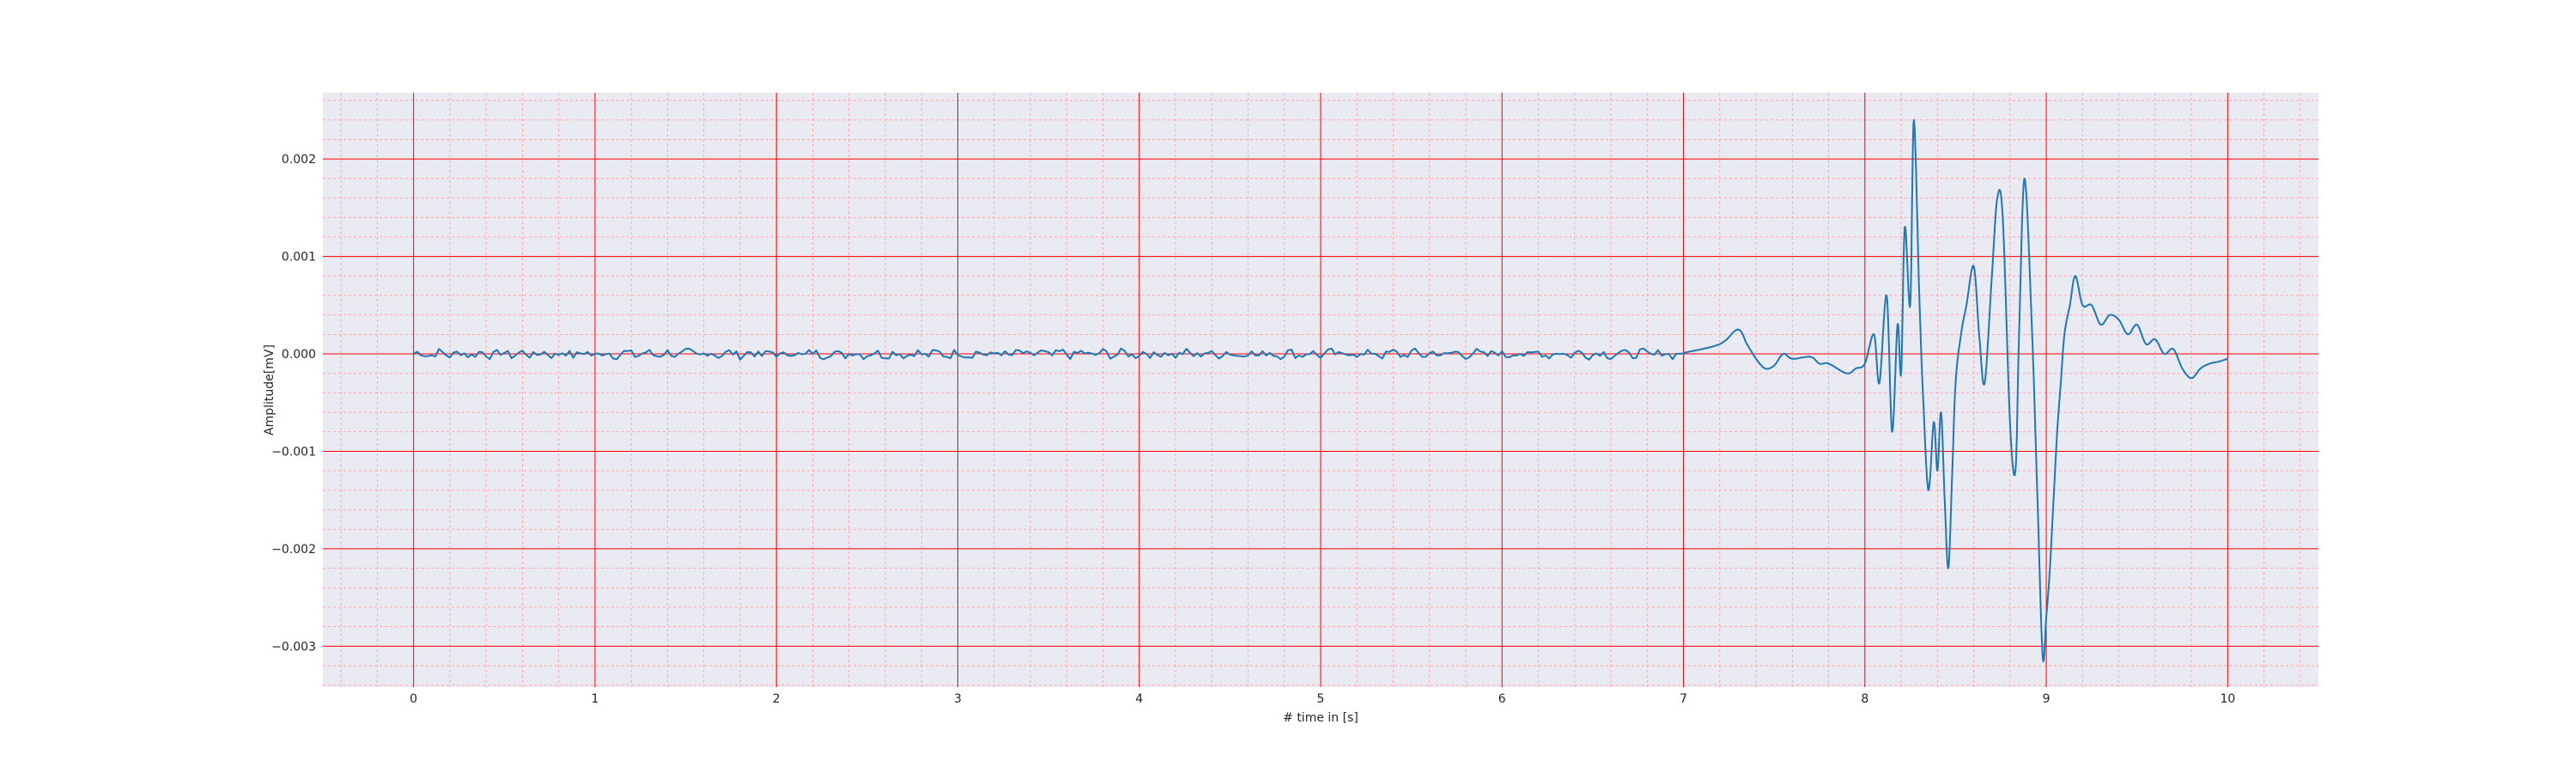  What do you see at coordinates (958, 699) in the screenshot?
I see `x-tick-label: 3` at bounding box center [958, 699].